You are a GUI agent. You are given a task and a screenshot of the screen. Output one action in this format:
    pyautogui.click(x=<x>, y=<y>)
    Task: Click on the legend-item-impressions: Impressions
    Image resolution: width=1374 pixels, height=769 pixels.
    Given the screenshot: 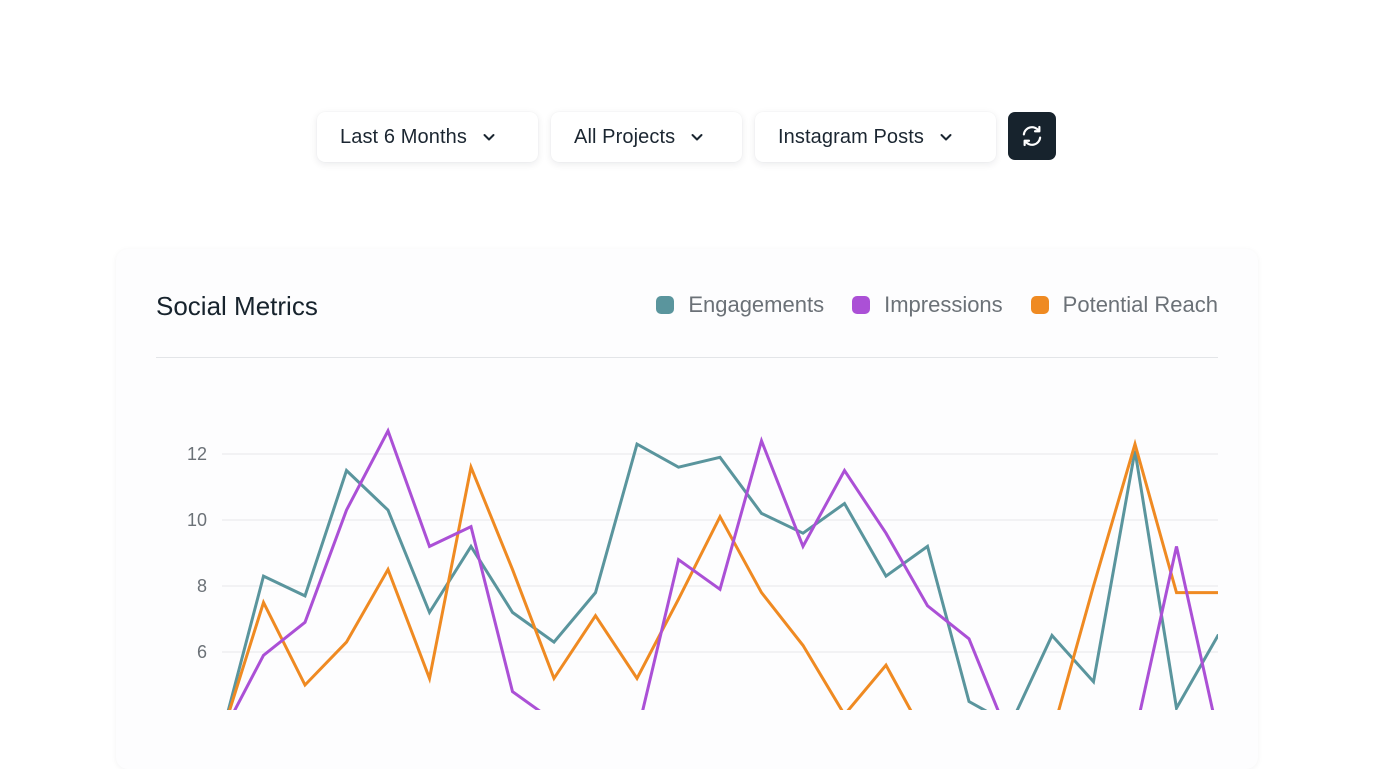 What is the action you would take?
    pyautogui.click(x=927, y=305)
    